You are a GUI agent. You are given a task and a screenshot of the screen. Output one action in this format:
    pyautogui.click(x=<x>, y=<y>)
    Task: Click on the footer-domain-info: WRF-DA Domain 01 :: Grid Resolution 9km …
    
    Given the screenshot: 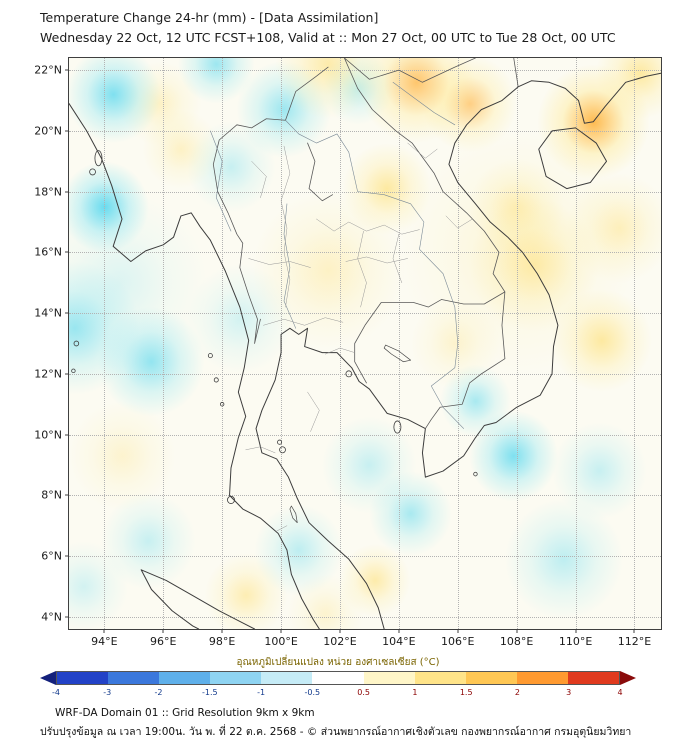 What is the action you would take?
    pyautogui.click(x=185, y=713)
    